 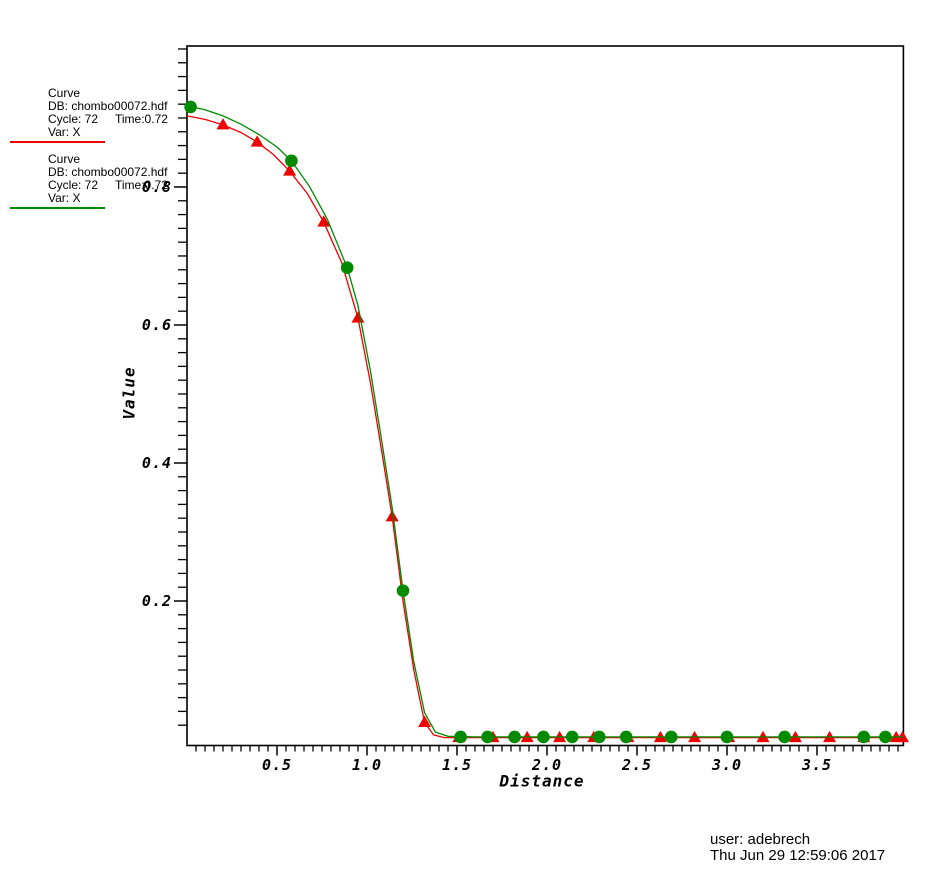 I want to click on x-tick-label: 1.0, so click(x=367, y=765).